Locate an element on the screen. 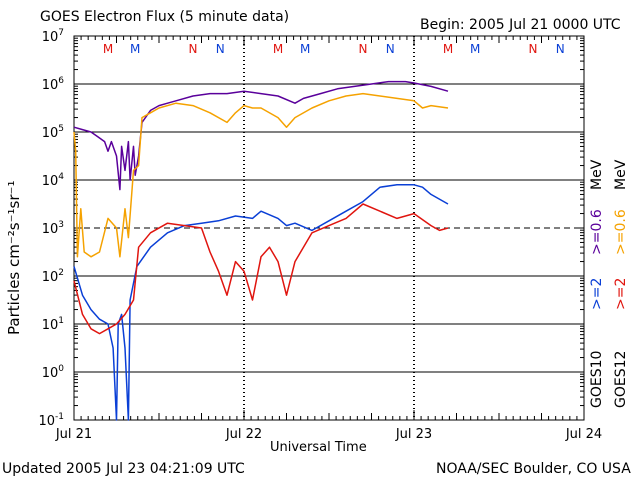  legend-goes10-high: >=0.6 is located at coordinates (597, 232).